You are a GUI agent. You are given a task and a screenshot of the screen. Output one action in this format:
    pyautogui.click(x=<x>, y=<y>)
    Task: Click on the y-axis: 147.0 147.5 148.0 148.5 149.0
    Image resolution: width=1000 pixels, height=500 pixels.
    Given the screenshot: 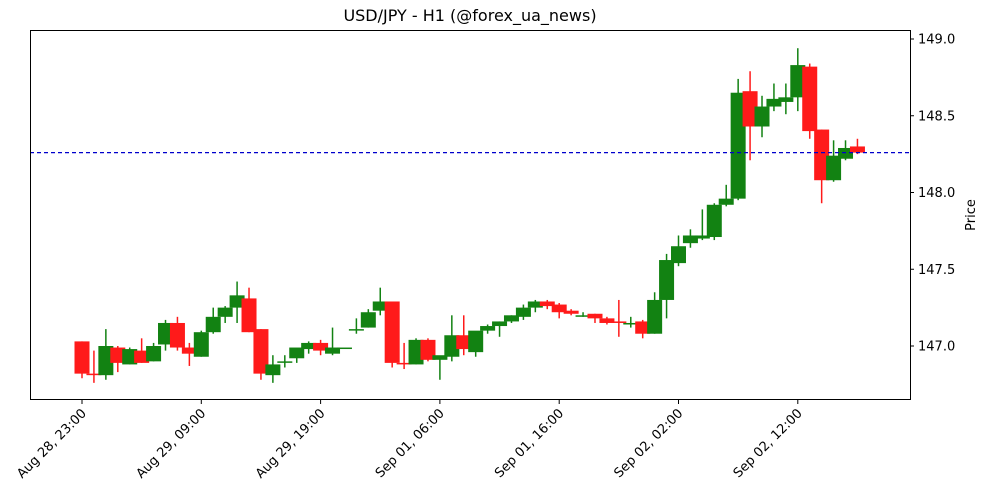 What is the action you would take?
    pyautogui.click(x=932, y=194)
    